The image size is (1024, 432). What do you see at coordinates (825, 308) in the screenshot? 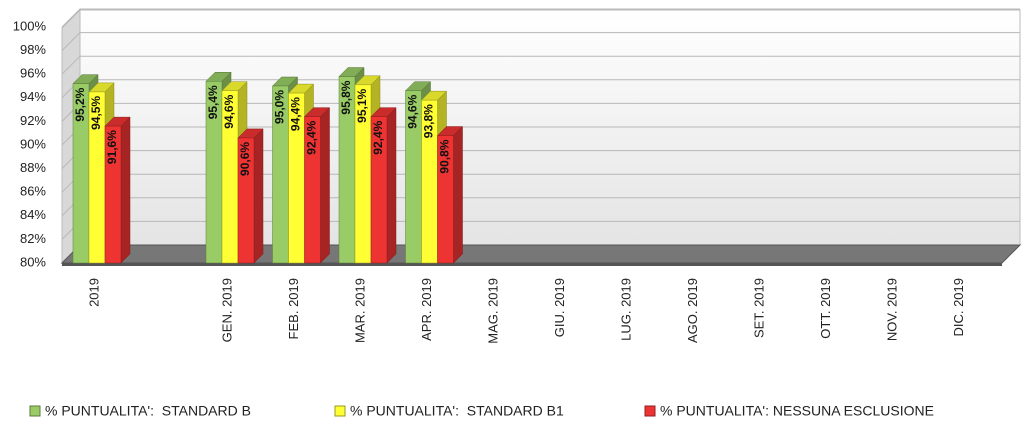
I see `x-tick-label: OTT. 2019` at bounding box center [825, 308].